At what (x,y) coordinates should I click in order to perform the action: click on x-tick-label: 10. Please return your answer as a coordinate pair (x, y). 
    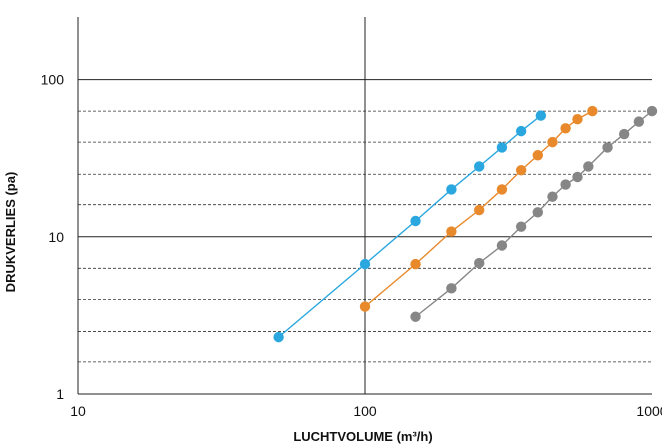
    Looking at the image, I should click on (78, 411).